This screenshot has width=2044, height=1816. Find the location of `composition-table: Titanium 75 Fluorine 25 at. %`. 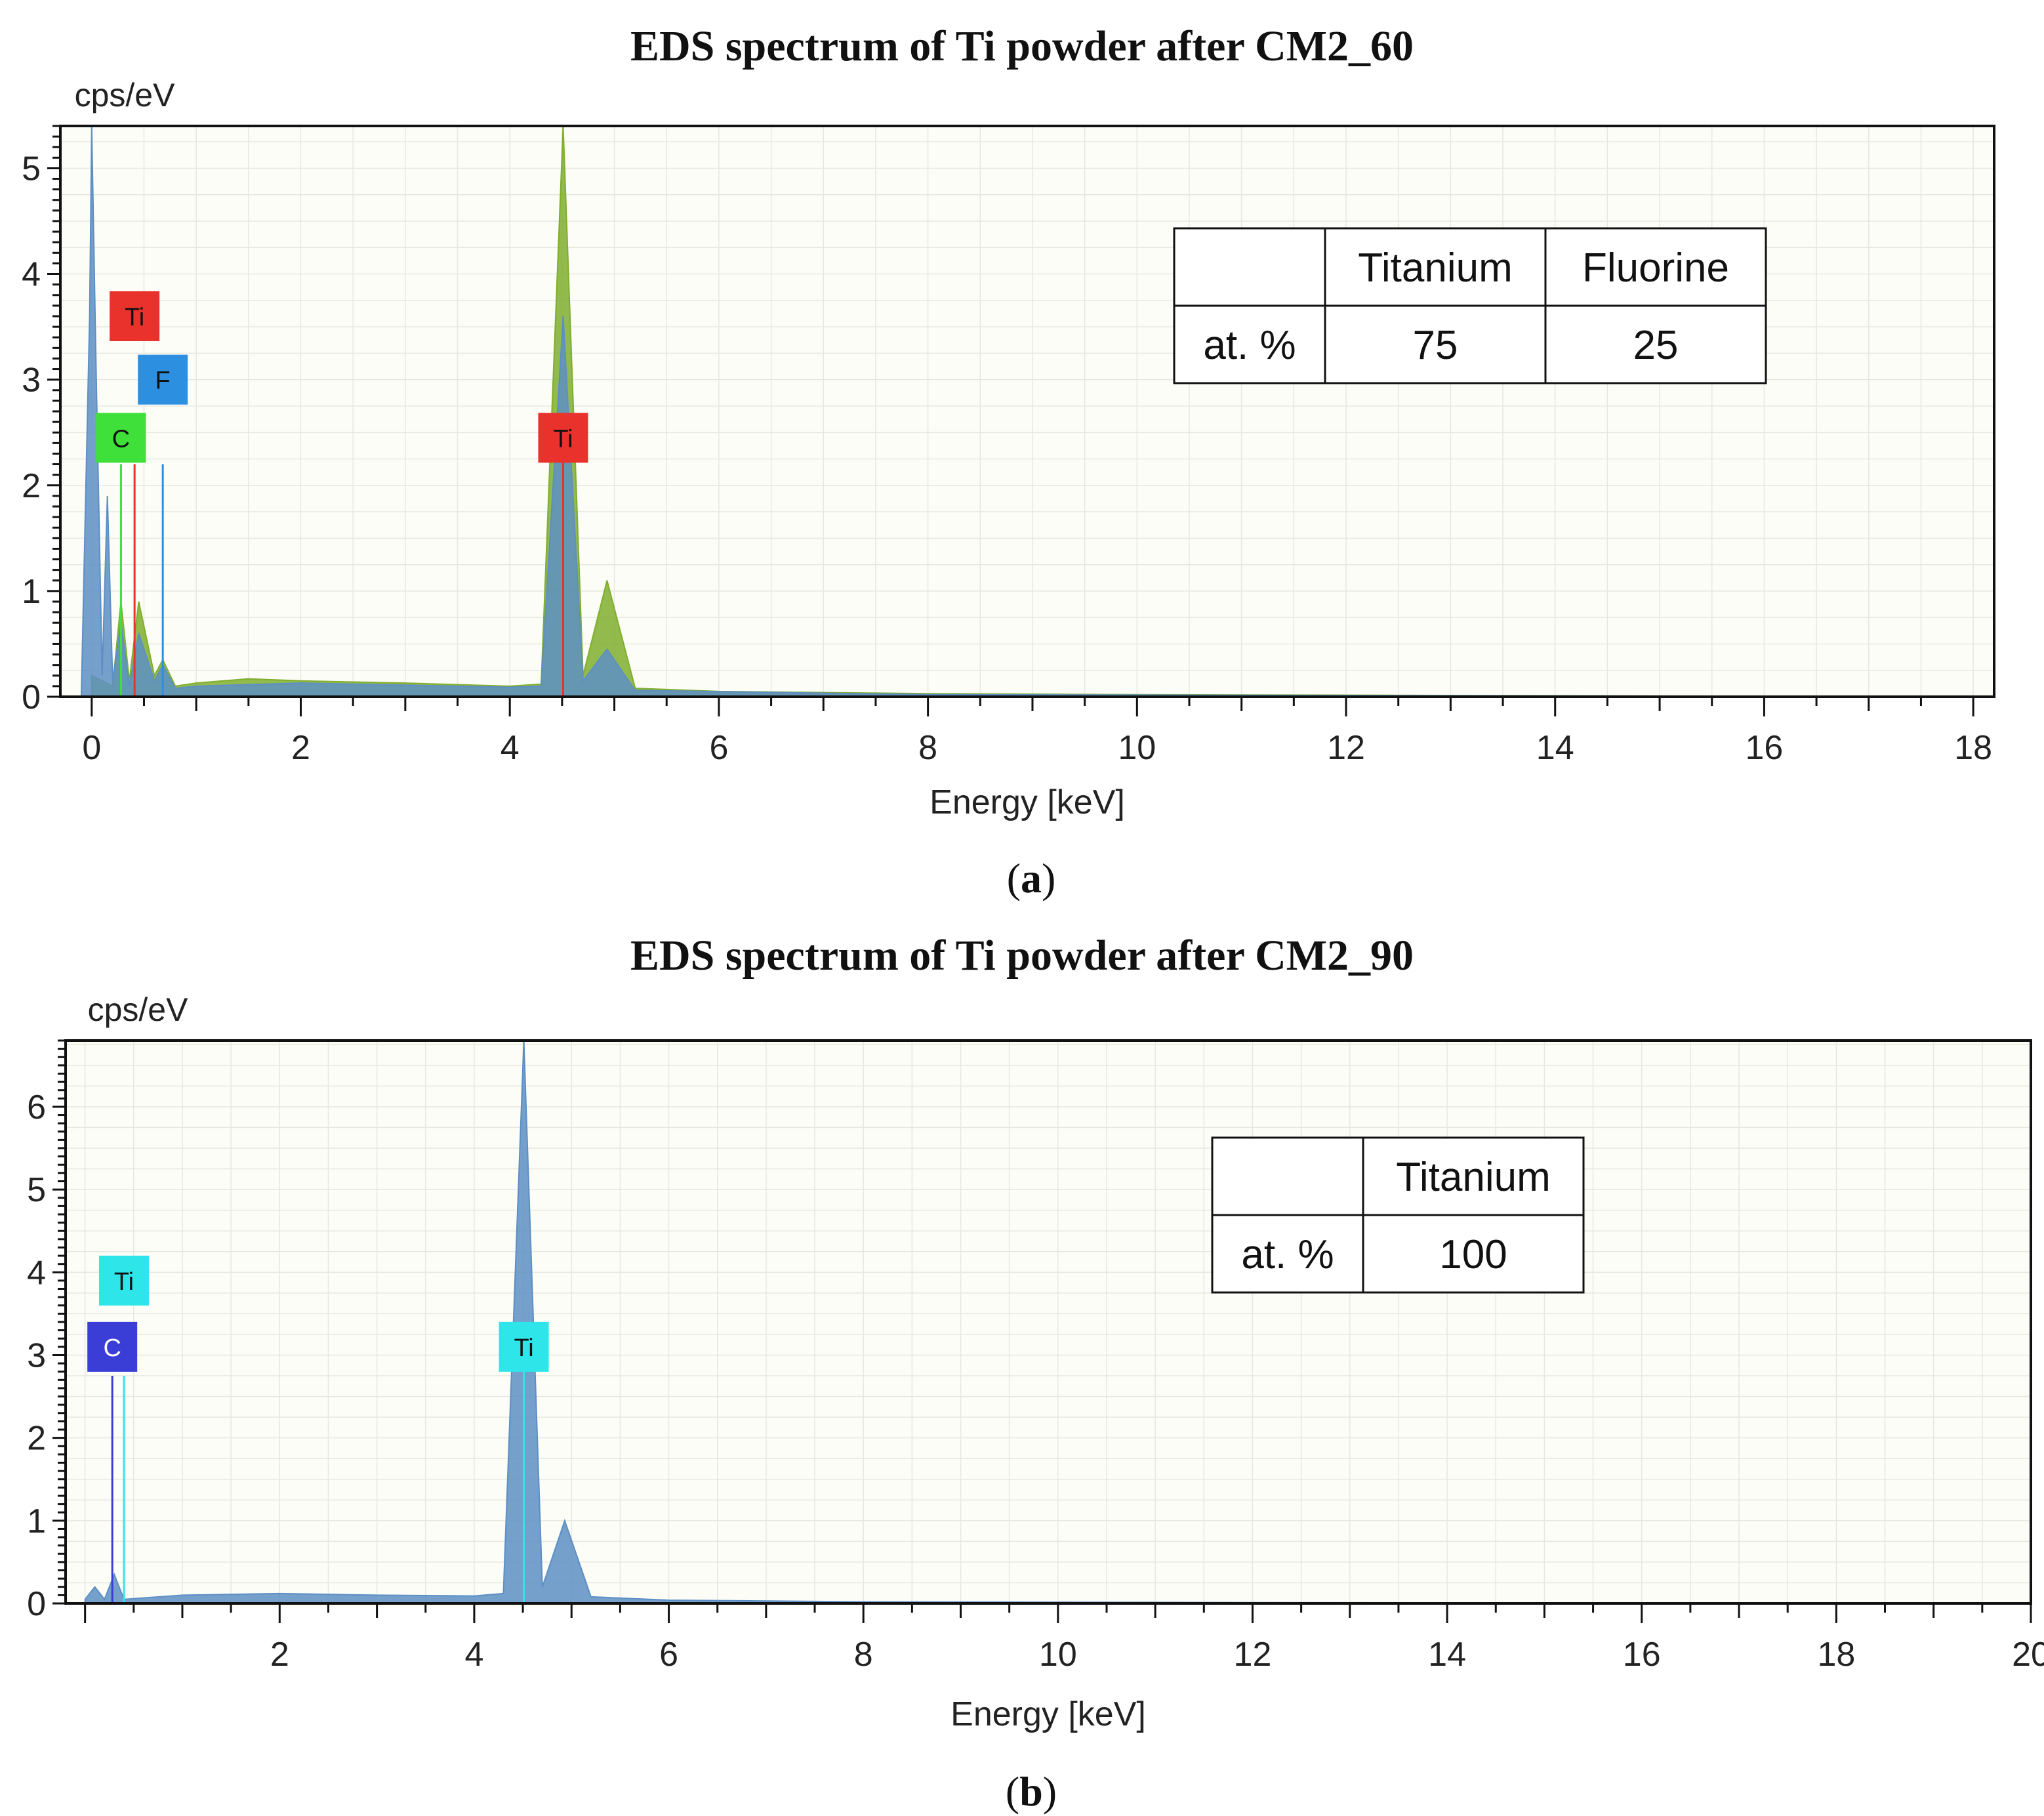

composition-table: Titanium 75 Fluorine 25 at. % is located at coordinates (1470, 305).